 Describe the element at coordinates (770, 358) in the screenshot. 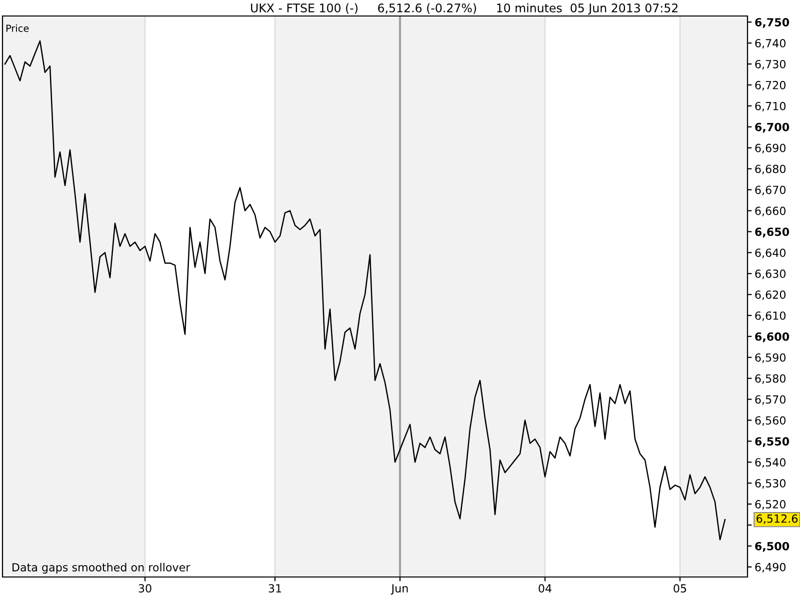

I see `y-tick-label: 6,590` at that location.